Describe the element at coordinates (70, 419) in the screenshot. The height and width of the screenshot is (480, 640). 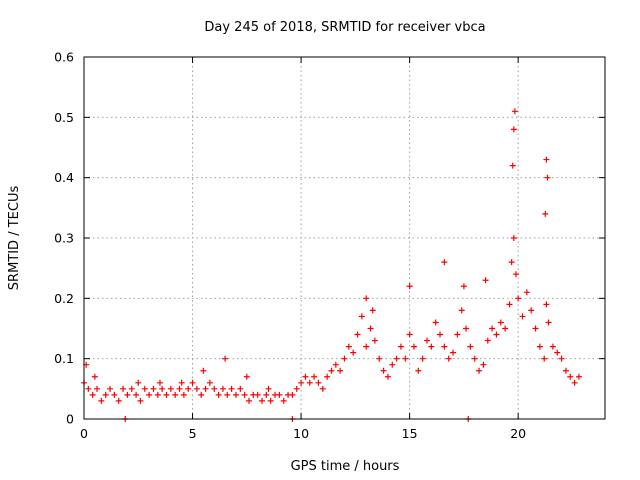
I see `y-tick-label: 0` at that location.